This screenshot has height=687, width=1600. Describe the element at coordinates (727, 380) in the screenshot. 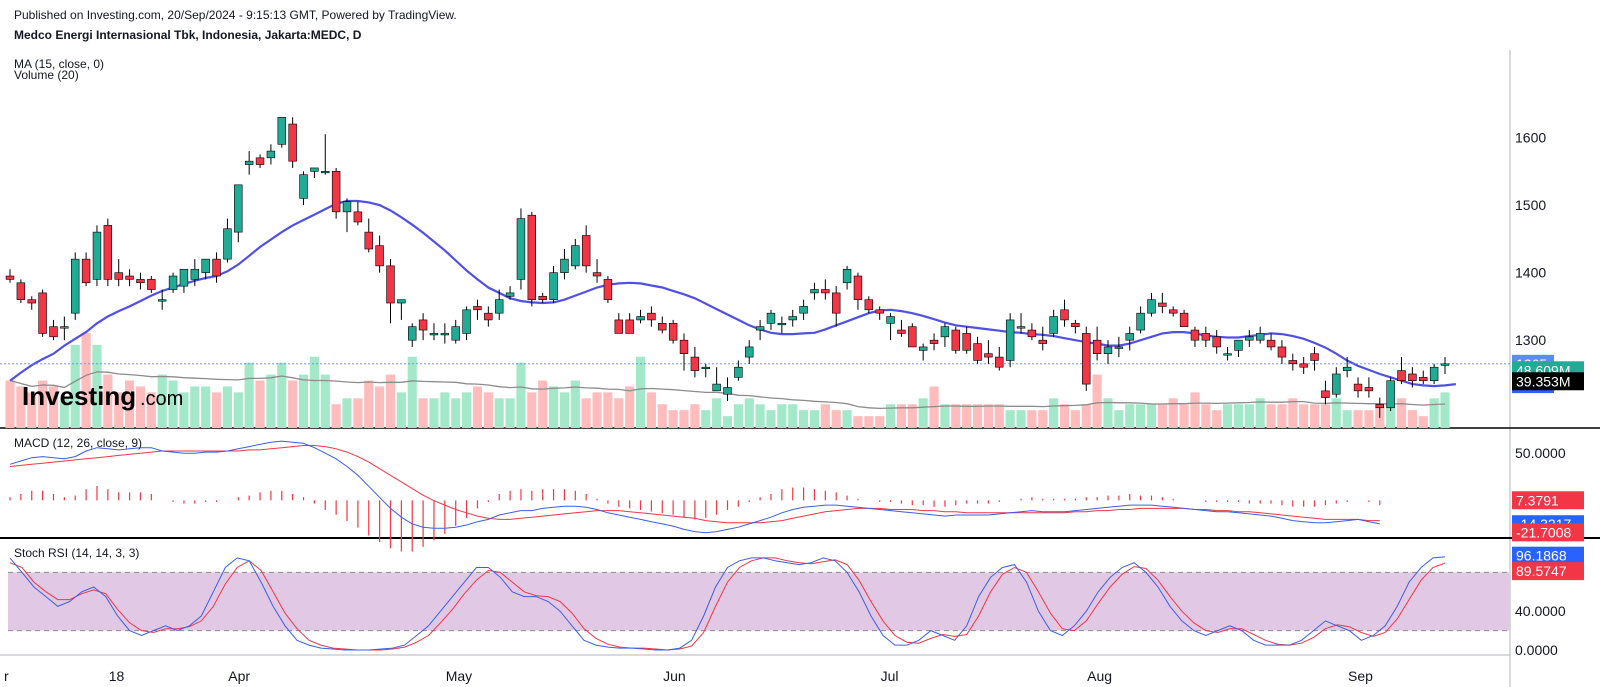

I see `volume-bars` at that location.